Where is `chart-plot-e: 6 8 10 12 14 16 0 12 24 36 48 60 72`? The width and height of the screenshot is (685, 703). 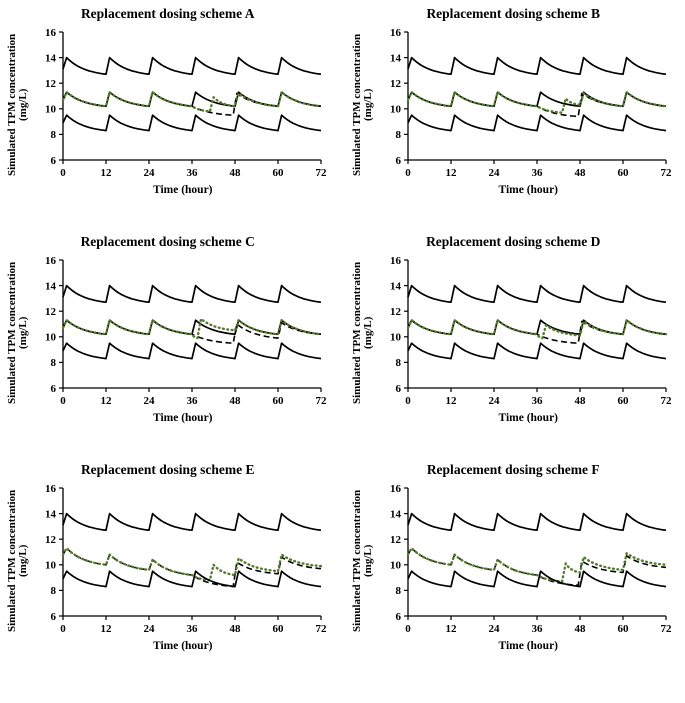 chart-plot-e: 6 8 10 12 14 16 0 12 24 36 48 60 72 is located at coordinates (186, 559).